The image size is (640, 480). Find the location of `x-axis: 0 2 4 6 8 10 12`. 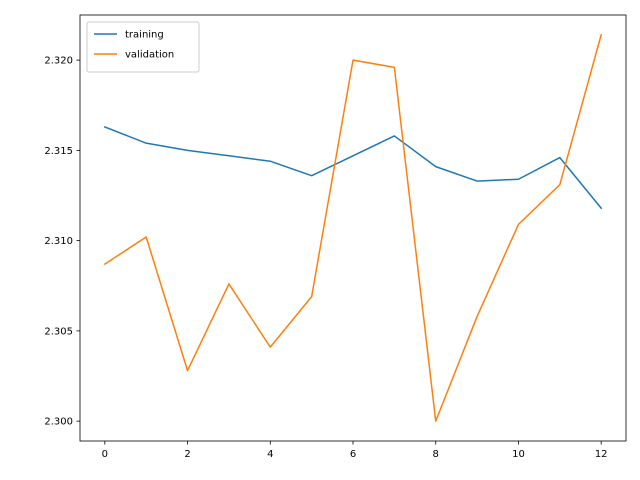

x-axis: 0 2 4 6 8 10 12 is located at coordinates (355, 450).